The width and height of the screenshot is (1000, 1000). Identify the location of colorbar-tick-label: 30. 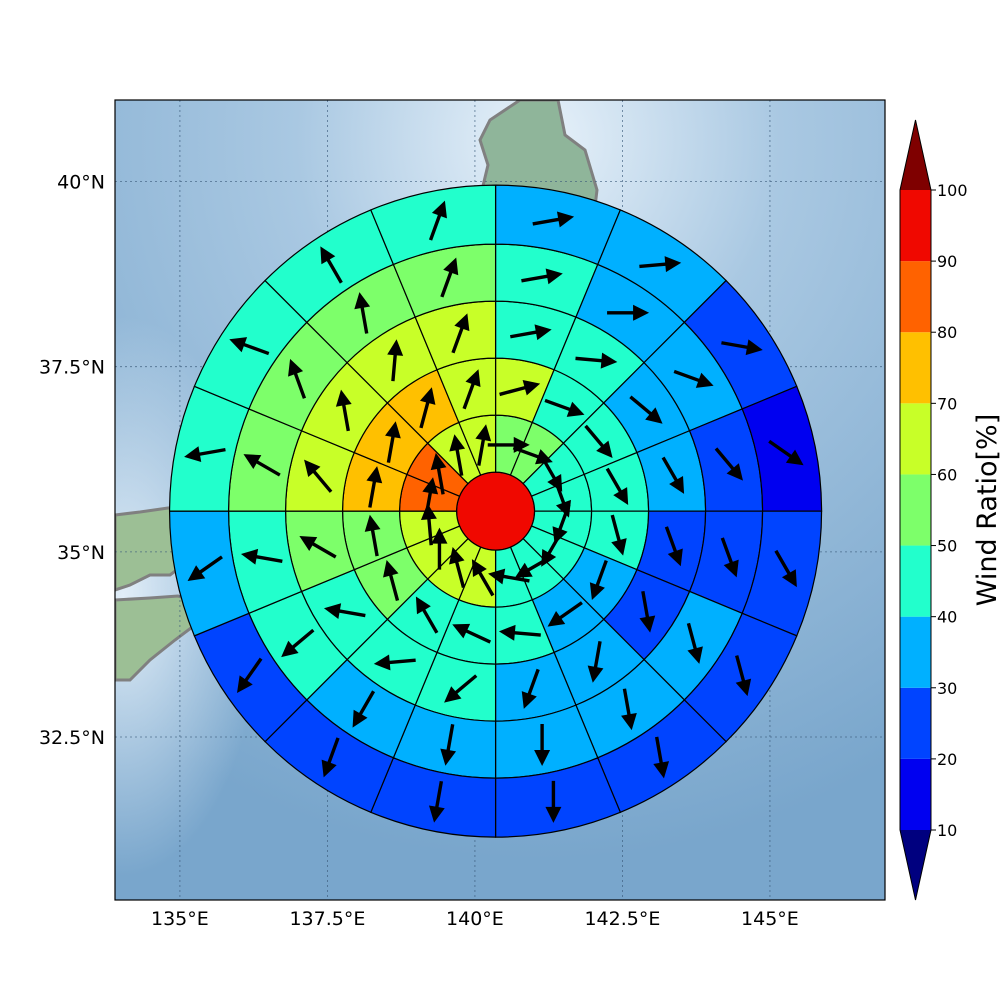
(947, 688).